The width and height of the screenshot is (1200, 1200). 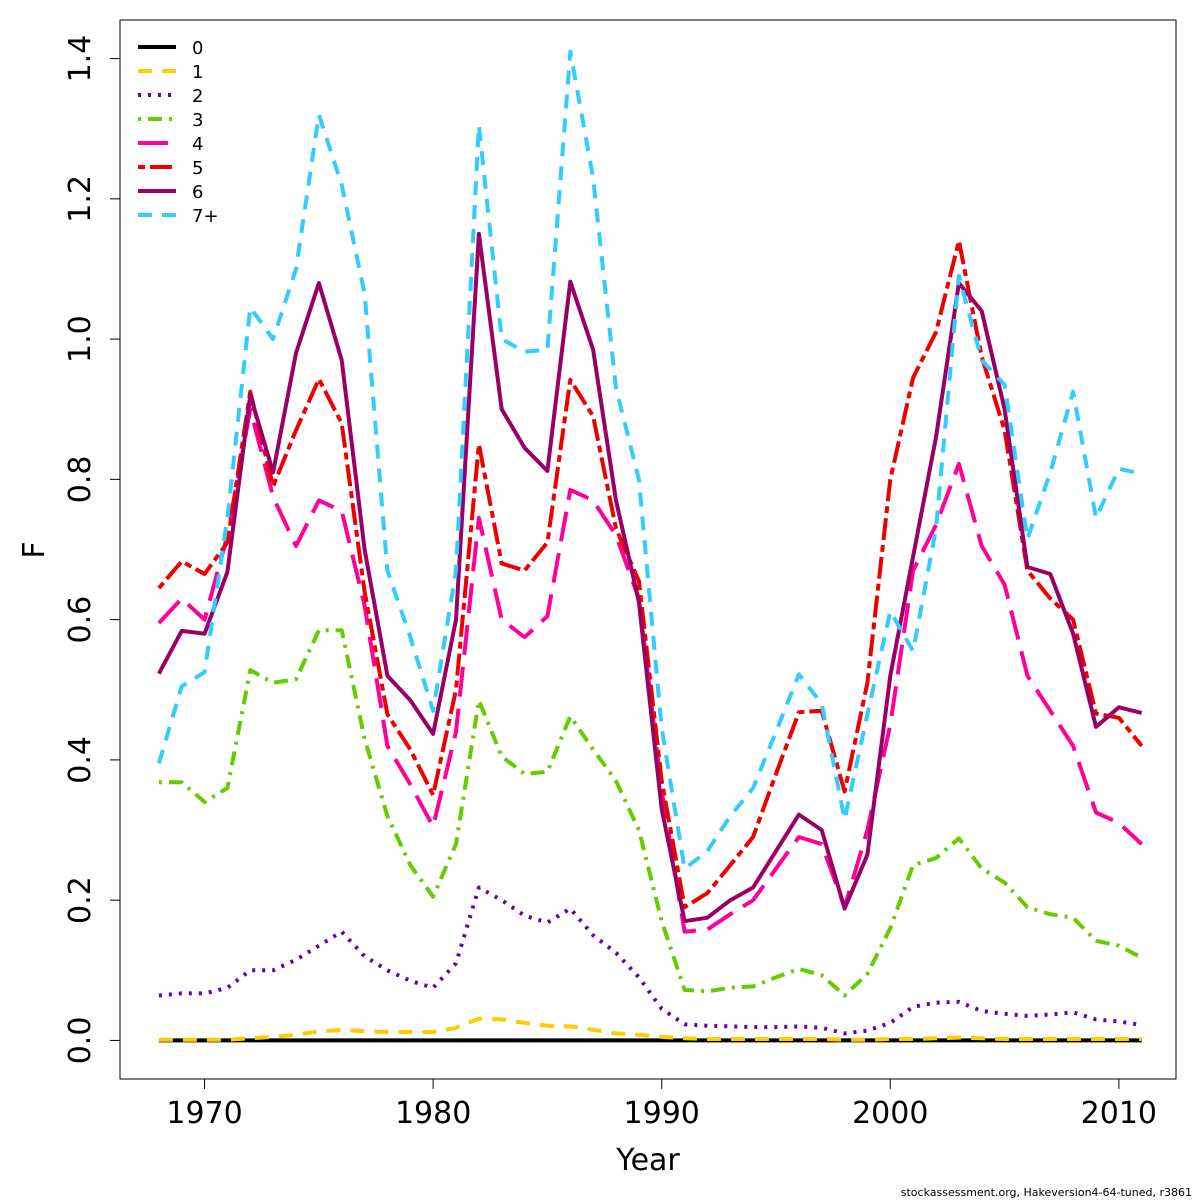 I want to click on legend-label: 0, so click(x=197, y=48).